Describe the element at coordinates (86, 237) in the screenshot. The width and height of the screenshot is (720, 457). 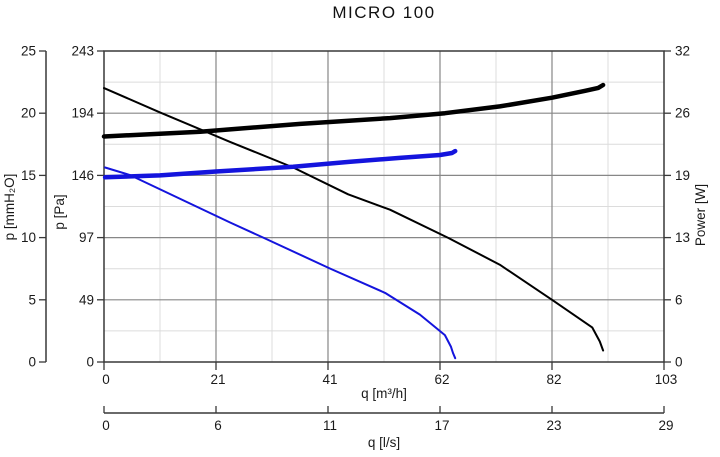
I see `pa-axis-tick-label: 97` at that location.